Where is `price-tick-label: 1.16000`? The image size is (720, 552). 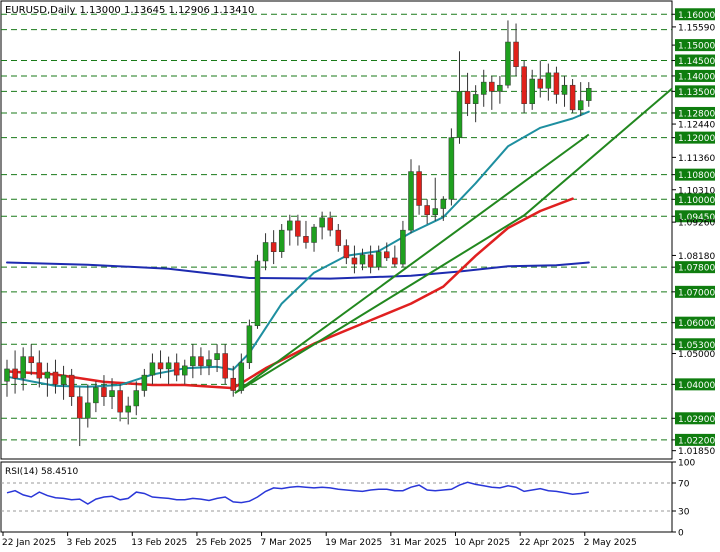 price-tick-label: 1.16000 is located at coordinates (696, 16).